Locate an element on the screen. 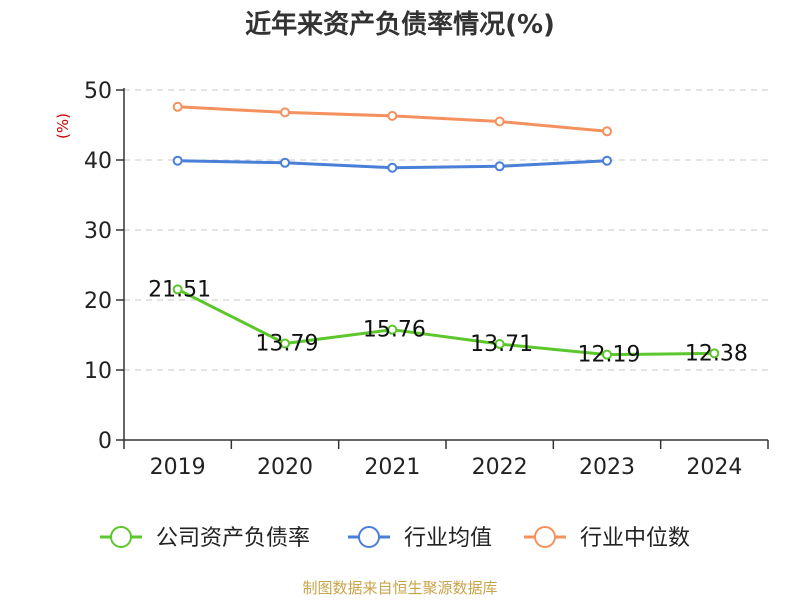 The height and width of the screenshot is (600, 800). data-label: 13.71 is located at coordinates (501, 344).